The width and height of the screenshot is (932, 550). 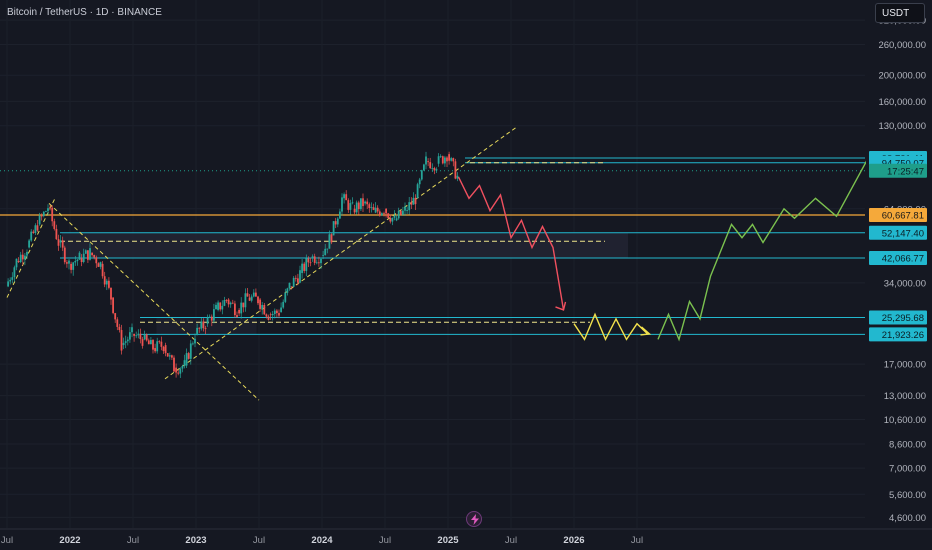 I want to click on lightning-icon, so click(x=474, y=519).